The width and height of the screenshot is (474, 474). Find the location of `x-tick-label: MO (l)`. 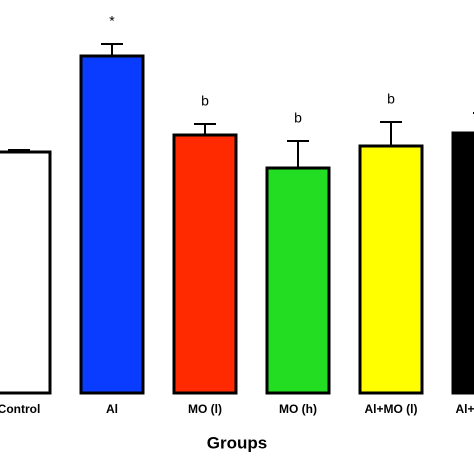

x-tick-label: MO (l) is located at coordinates (205, 409).